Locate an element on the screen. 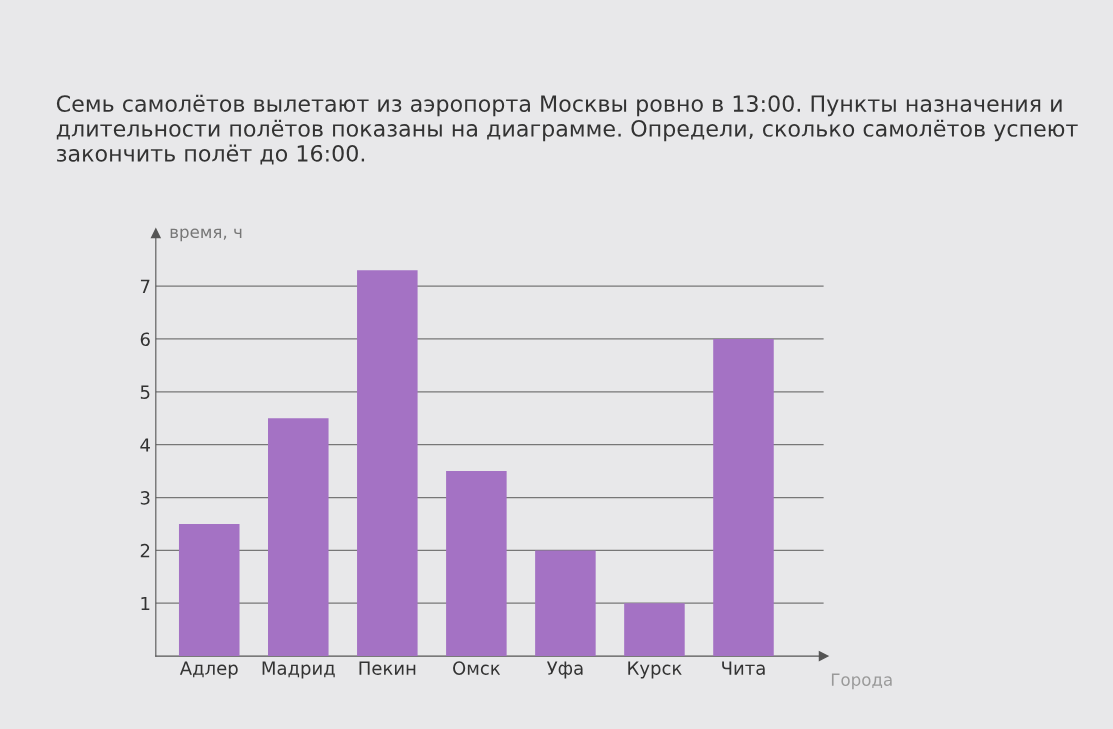 This screenshot has width=1113, height=729. x-tick-label: Курск is located at coordinates (655, 670).